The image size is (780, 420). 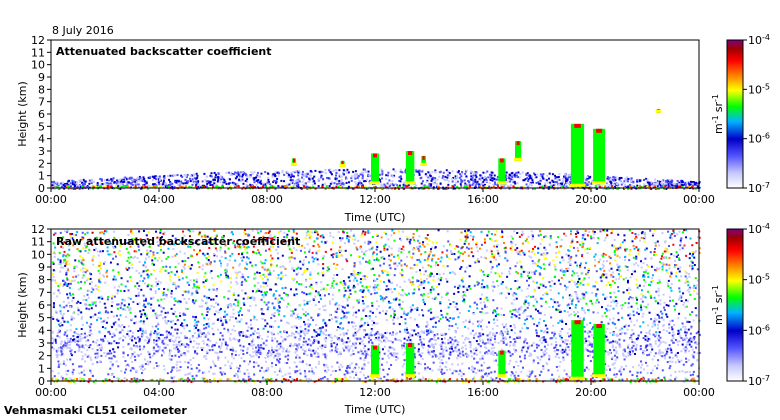 What do you see at coordinates (164, 51) in the screenshot?
I see `chart-title: Attenuated backscatter coefficient` at bounding box center [164, 51].